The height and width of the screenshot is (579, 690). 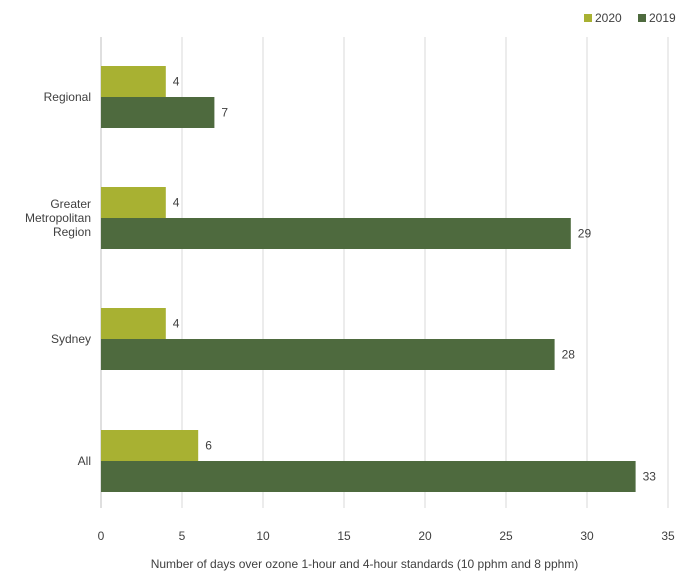 What do you see at coordinates (263, 536) in the screenshot?
I see `x-tick-label: 10` at bounding box center [263, 536].